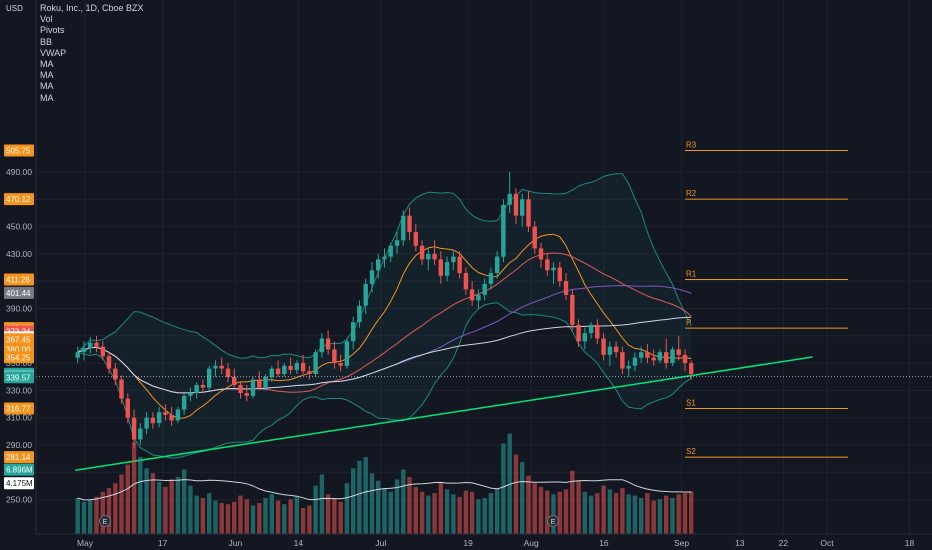 This screenshot has height=550, width=932. I want to click on chart-title: Roku, Inc., 1D, Cboe BZX, so click(92, 8).